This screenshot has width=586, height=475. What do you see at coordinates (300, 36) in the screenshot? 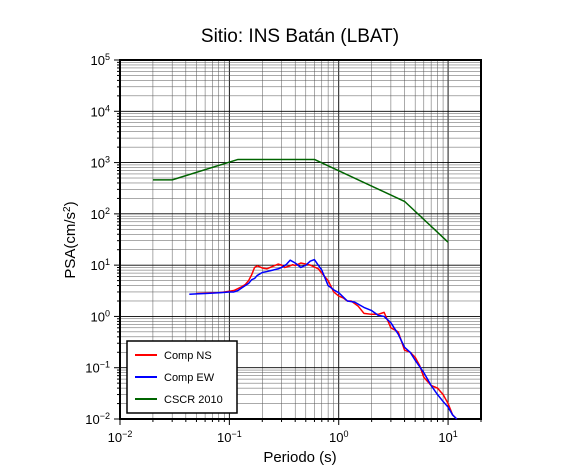
I see `chart-title: Sitio: INS Batán (LBAT)` at bounding box center [300, 36].